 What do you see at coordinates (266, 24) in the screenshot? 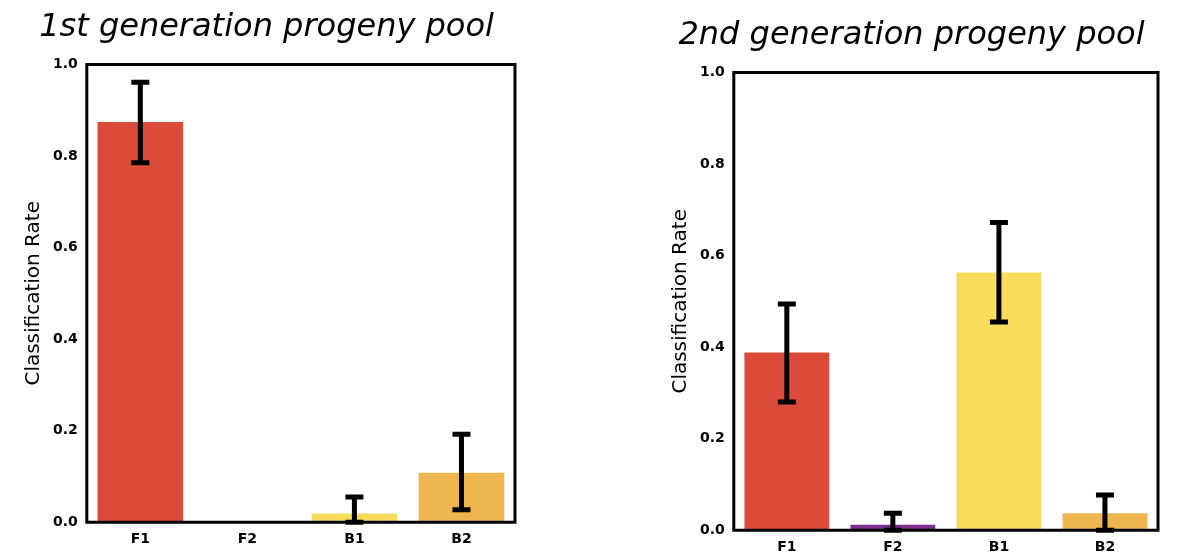
I see `chart-title: 1st generation progeny pool` at bounding box center [266, 24].